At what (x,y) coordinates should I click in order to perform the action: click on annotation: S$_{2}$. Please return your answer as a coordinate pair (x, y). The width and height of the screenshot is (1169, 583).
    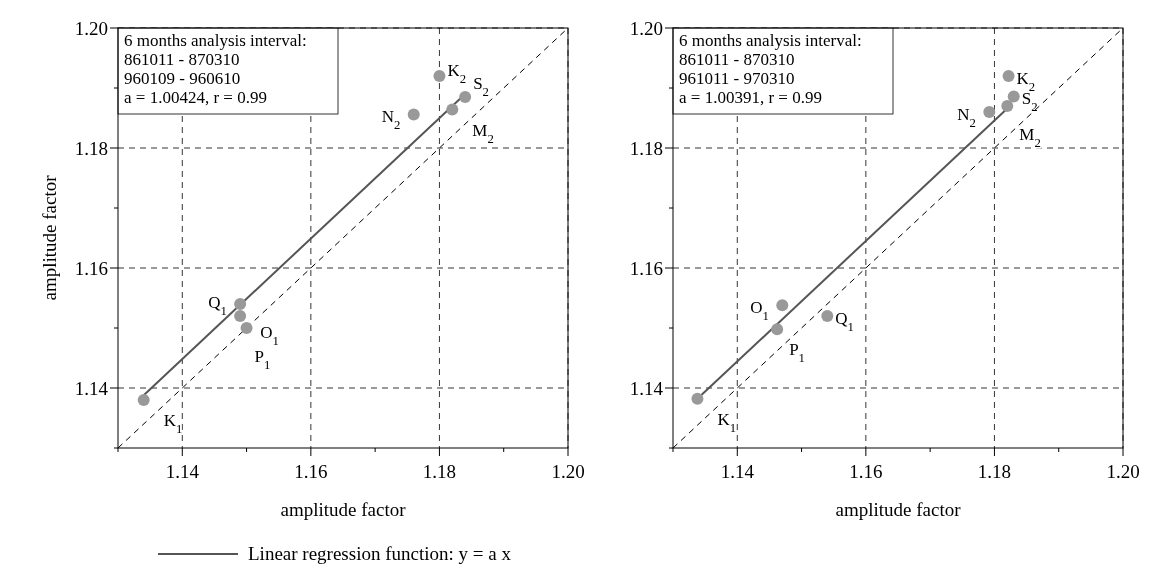
    Looking at the image, I should click on (481, 86).